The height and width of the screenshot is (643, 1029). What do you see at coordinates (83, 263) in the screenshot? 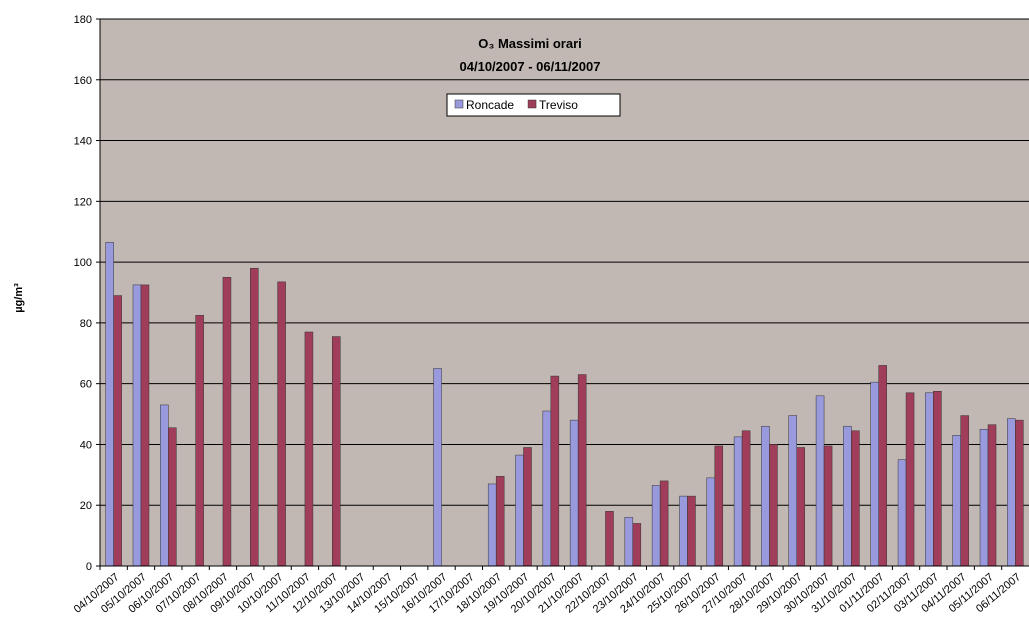
I see `y-tick-label: 100` at bounding box center [83, 263].